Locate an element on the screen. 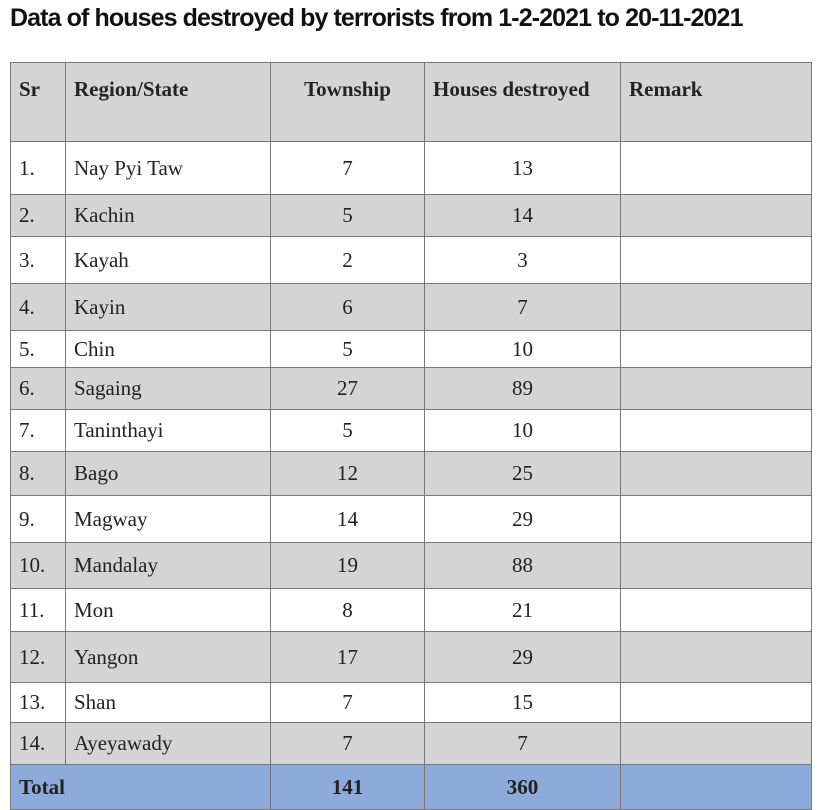 Image resolution: width=822 pixels, height=810 pixels. cell: 12. is located at coordinates (38, 657).